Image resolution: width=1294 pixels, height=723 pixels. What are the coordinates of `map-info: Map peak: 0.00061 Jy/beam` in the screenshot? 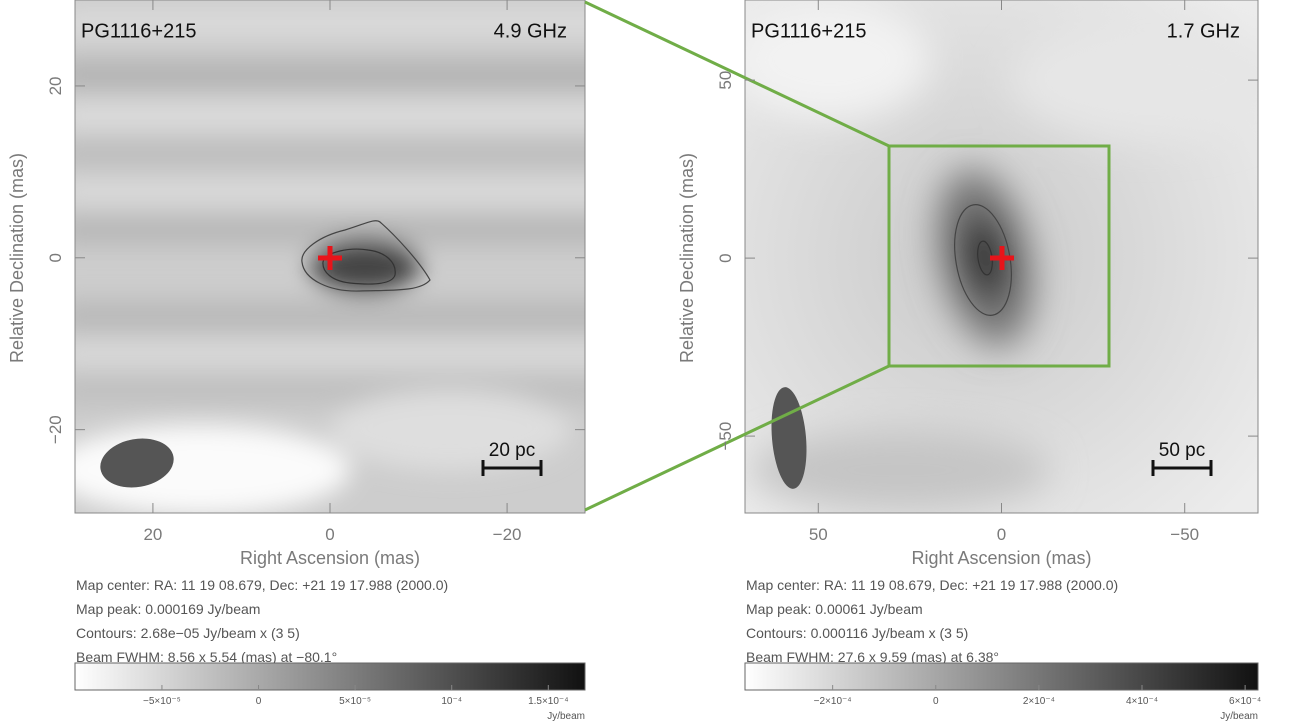 It's located at (834, 609).